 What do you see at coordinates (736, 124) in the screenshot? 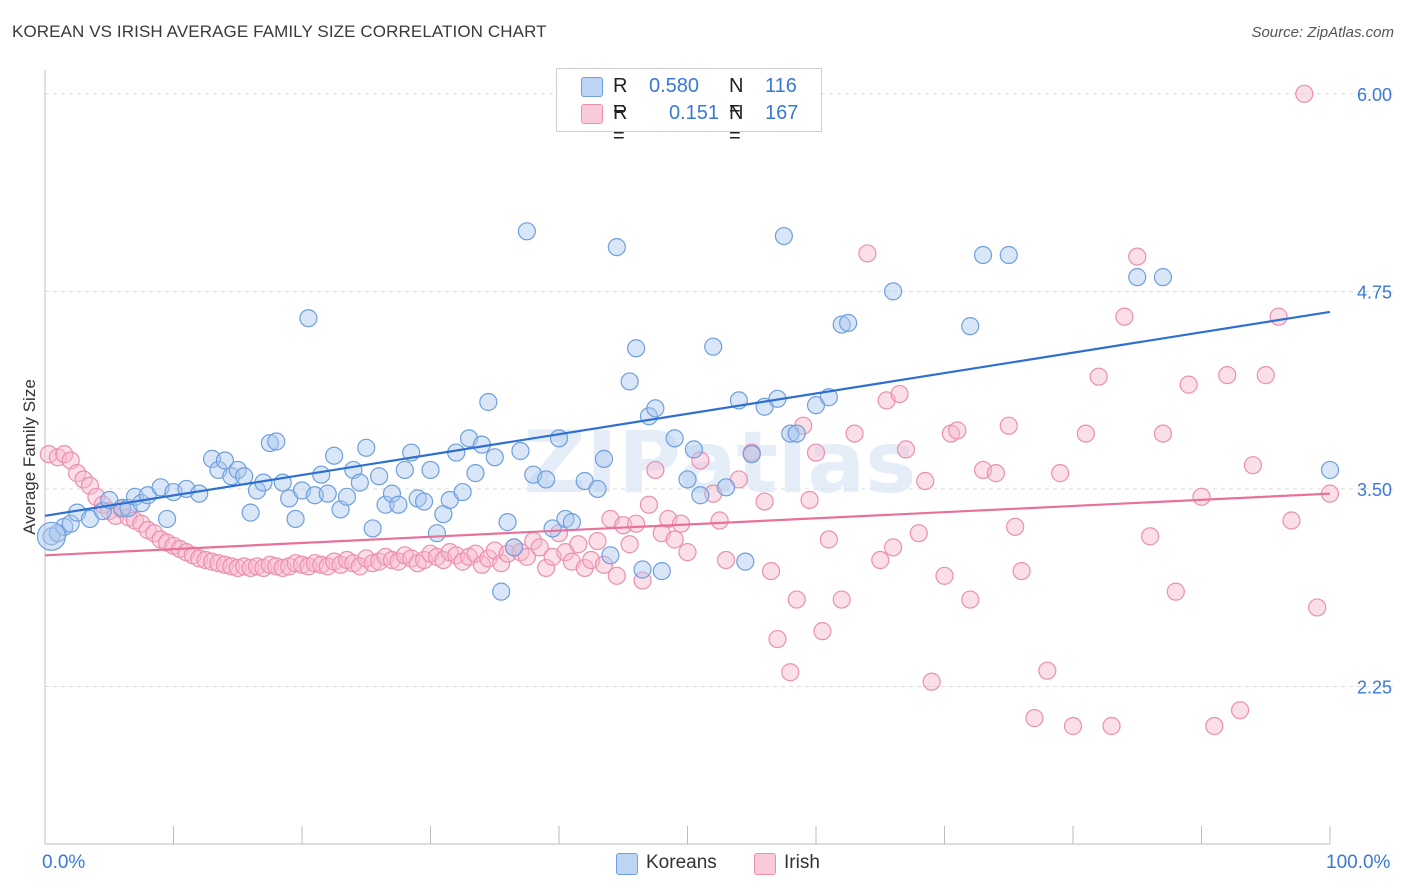
I see `irish-n-label: N =` at bounding box center [736, 124].